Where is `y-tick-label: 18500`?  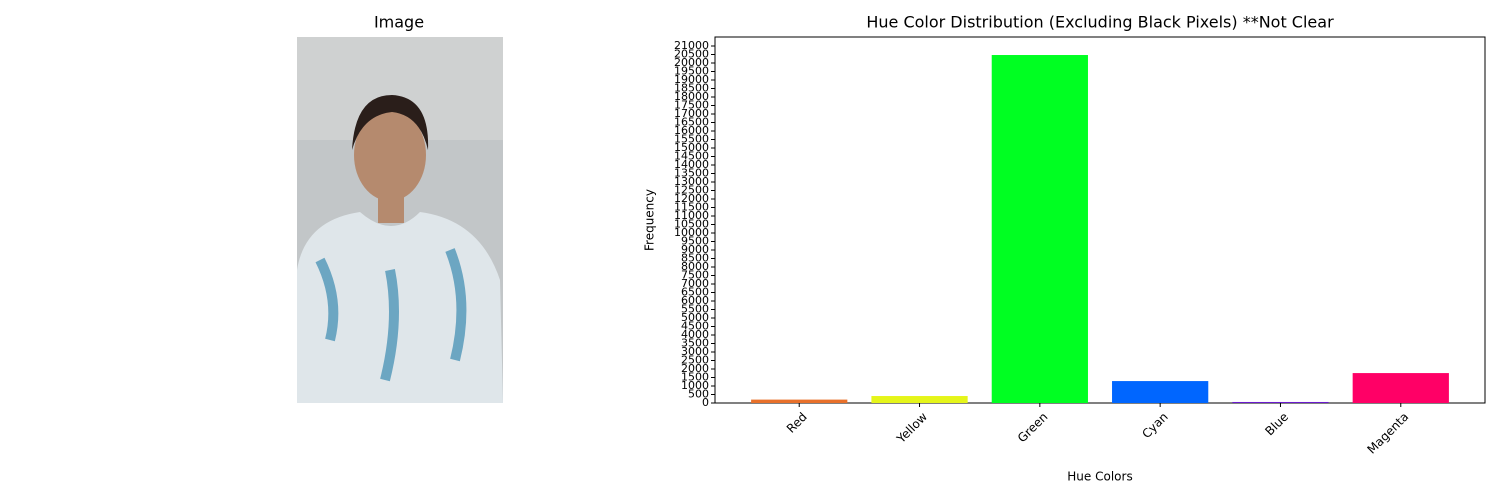 y-tick-label: 18500 is located at coordinates (691, 88).